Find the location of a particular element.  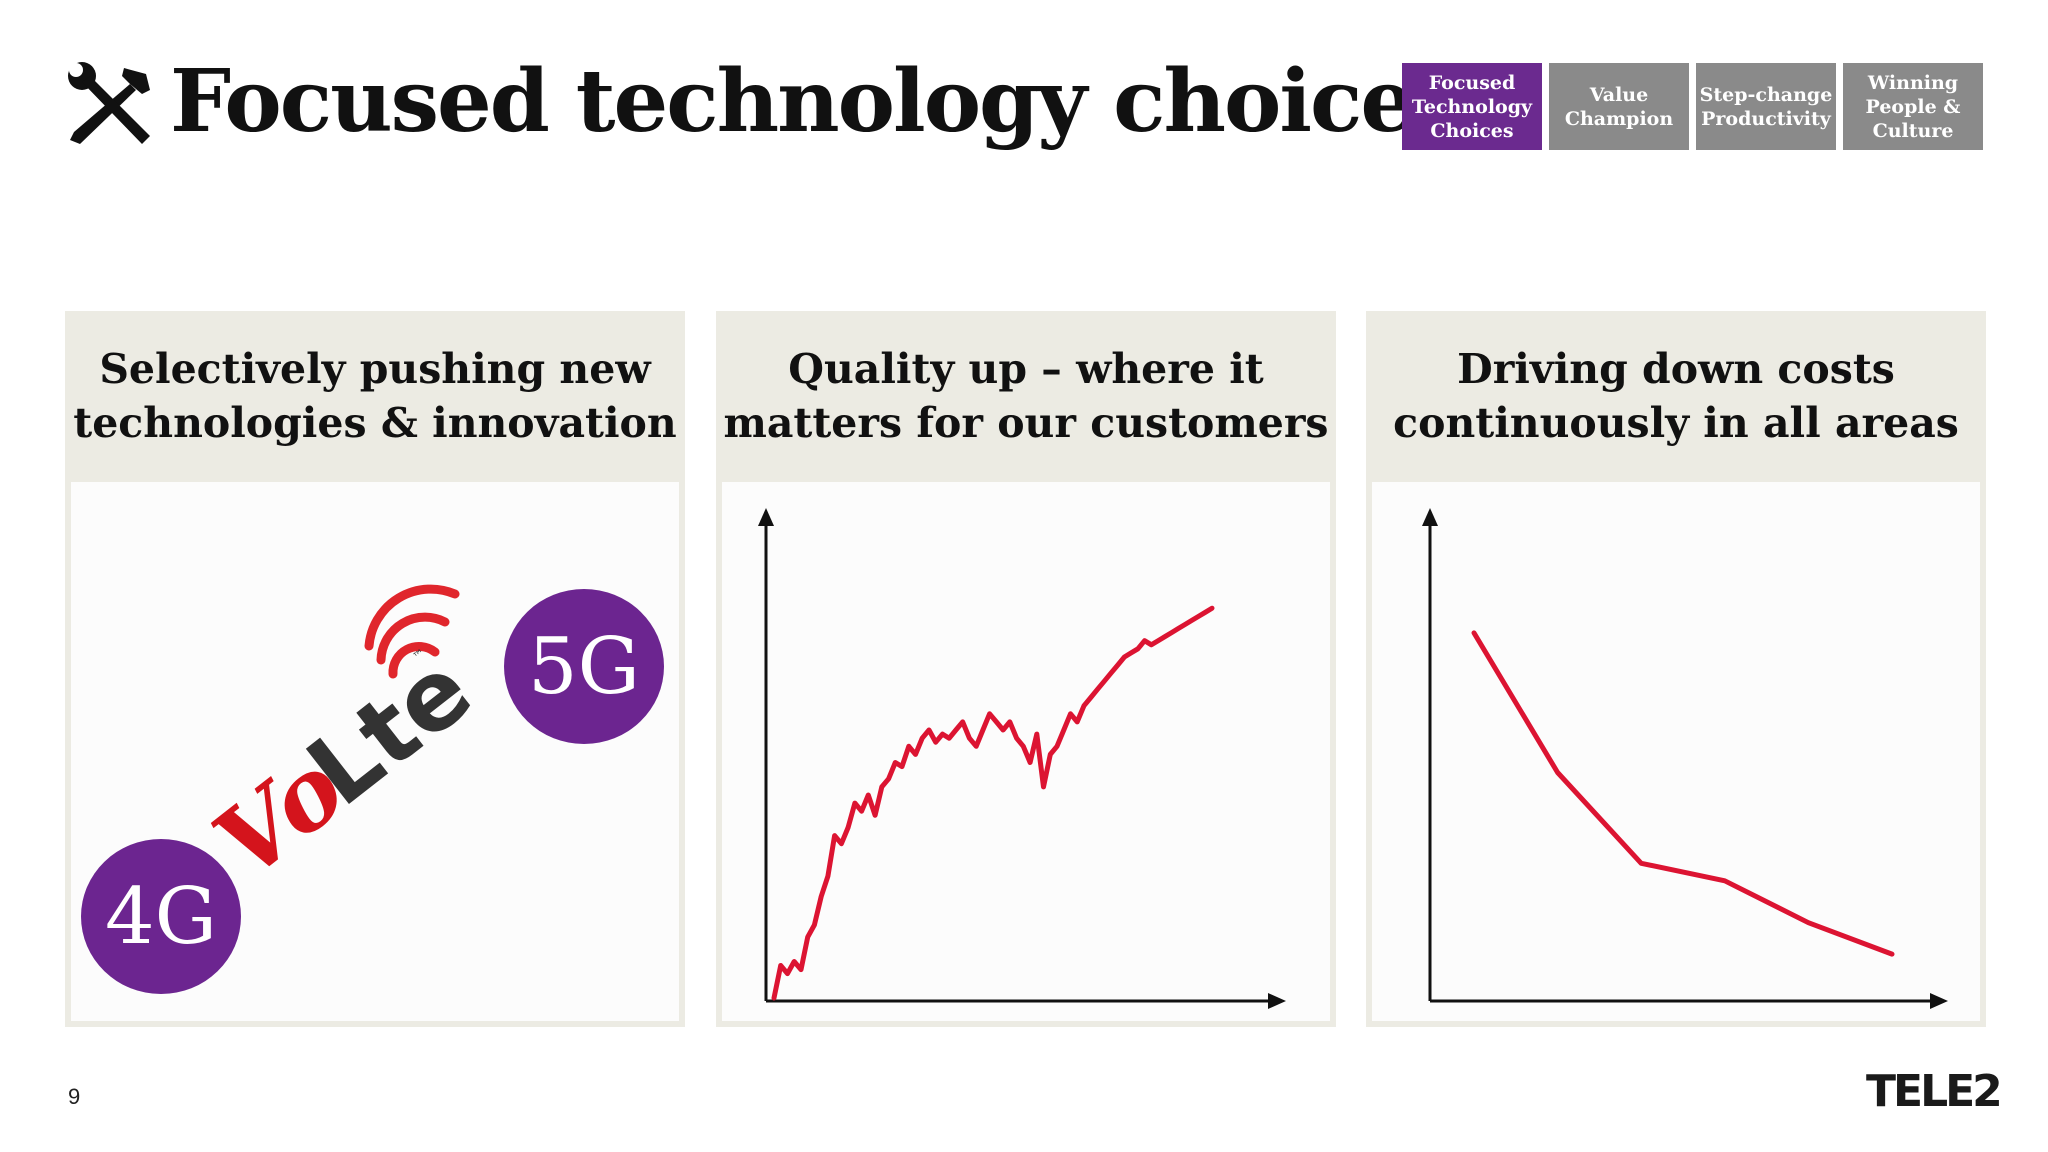

tele2-logo: TELE2 is located at coordinates (1934, 1091).